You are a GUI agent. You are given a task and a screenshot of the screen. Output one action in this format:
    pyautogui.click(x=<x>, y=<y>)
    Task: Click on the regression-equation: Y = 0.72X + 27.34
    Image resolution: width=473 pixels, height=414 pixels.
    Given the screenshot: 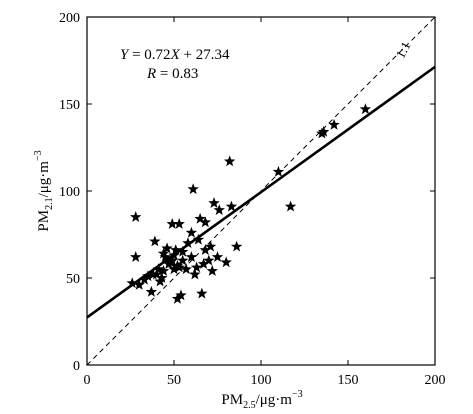 What is the action you would take?
    pyautogui.click(x=175, y=55)
    